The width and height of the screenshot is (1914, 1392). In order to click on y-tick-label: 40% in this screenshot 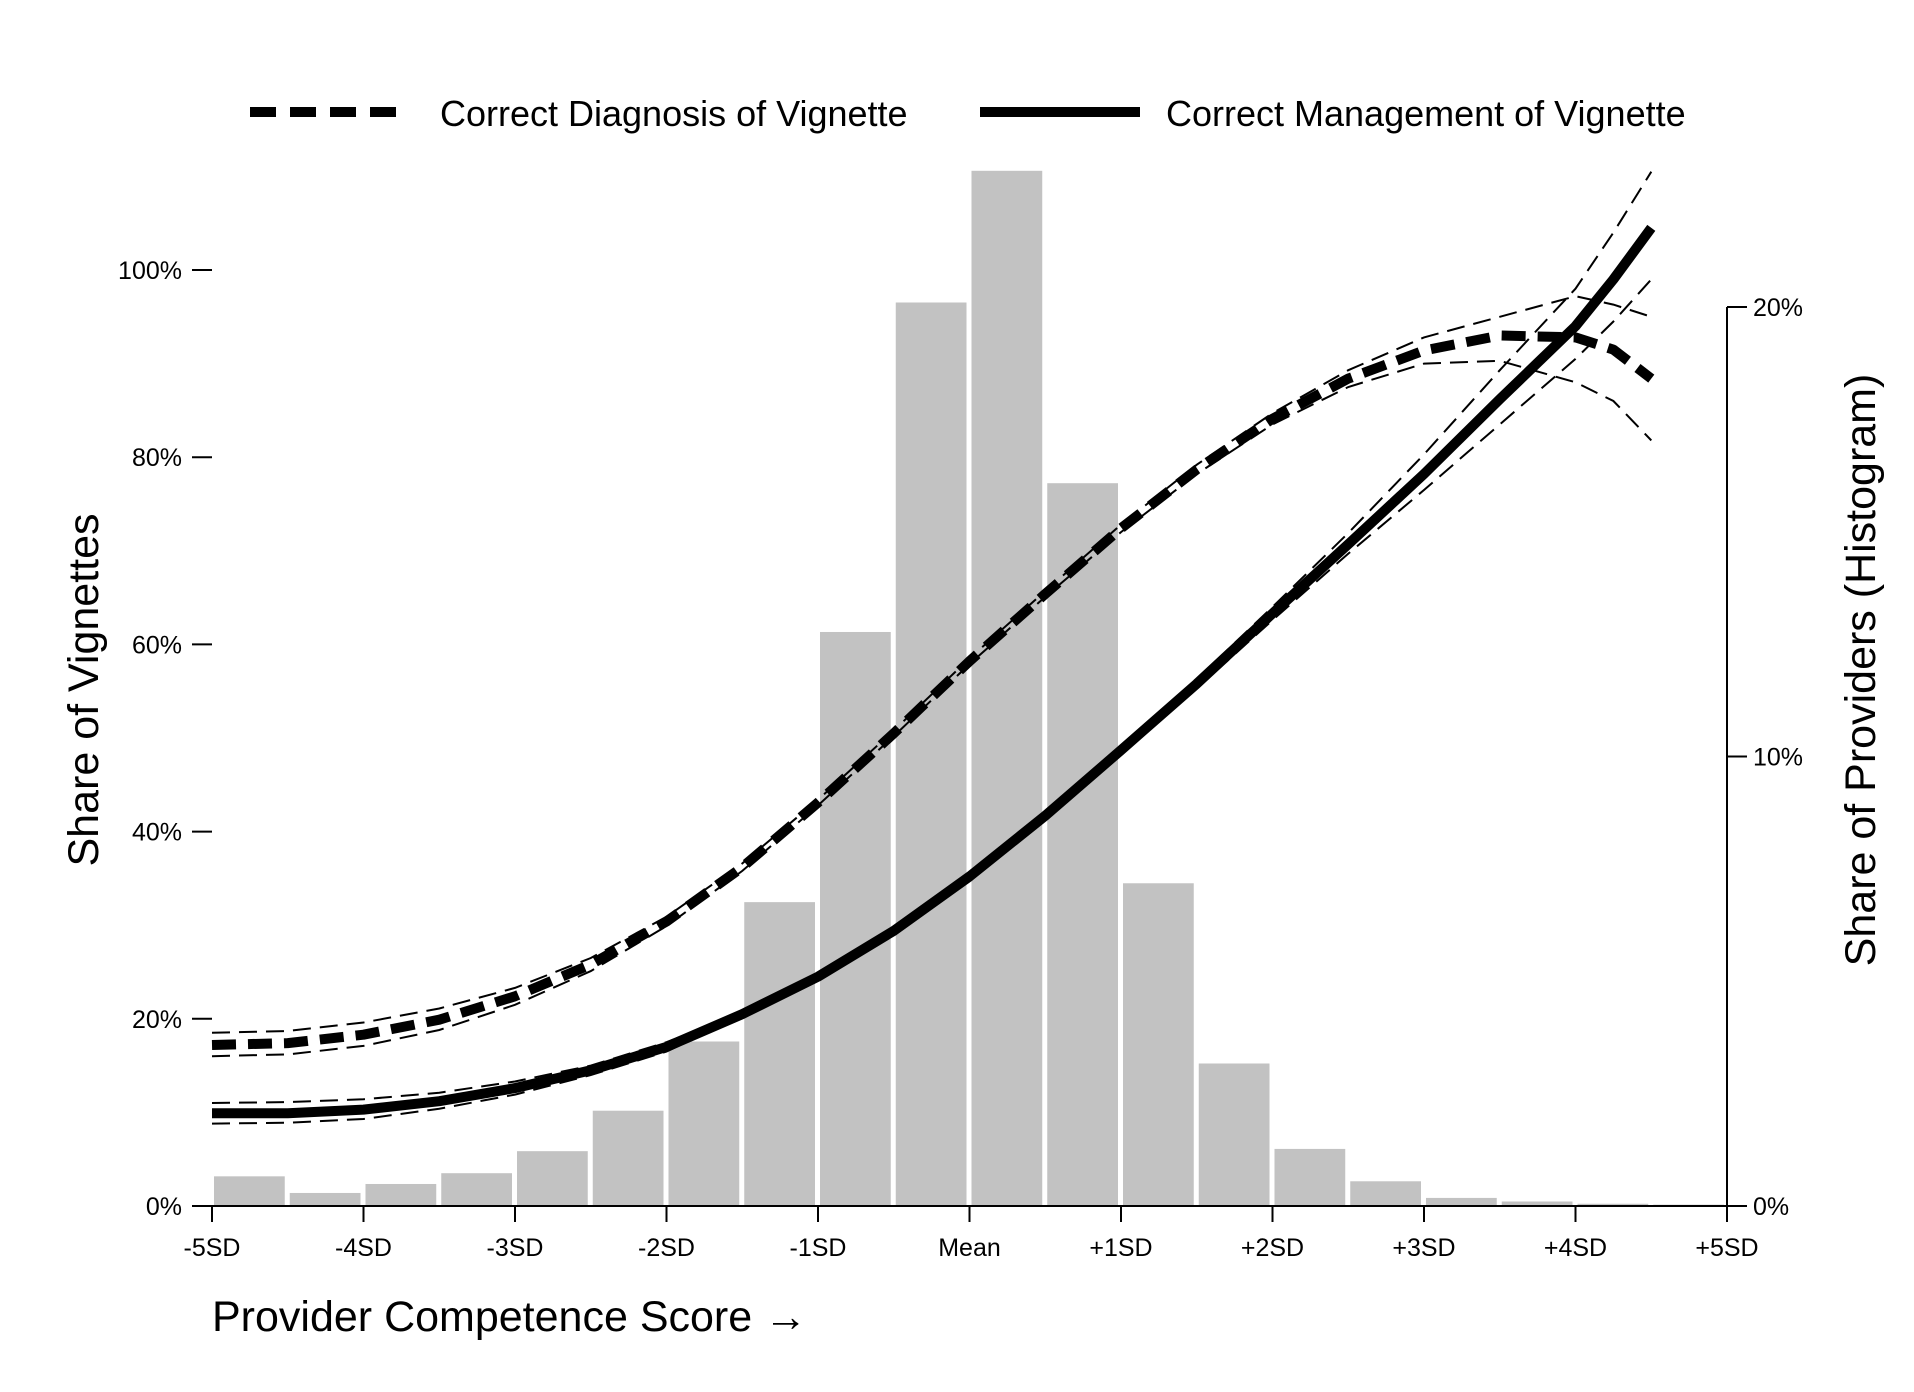, I will do `click(157, 833)`.